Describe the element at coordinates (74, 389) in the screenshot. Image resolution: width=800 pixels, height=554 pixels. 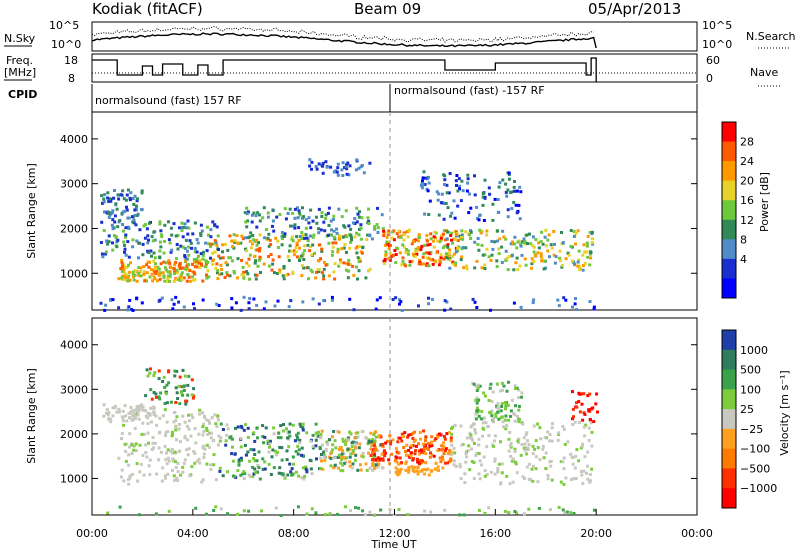
I see `y-tick-label: 3000` at that location.